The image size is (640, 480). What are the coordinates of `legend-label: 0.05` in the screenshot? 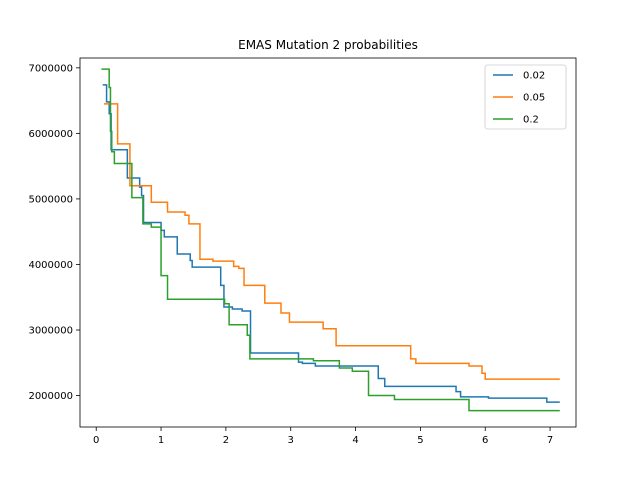 It's located at (534, 98).